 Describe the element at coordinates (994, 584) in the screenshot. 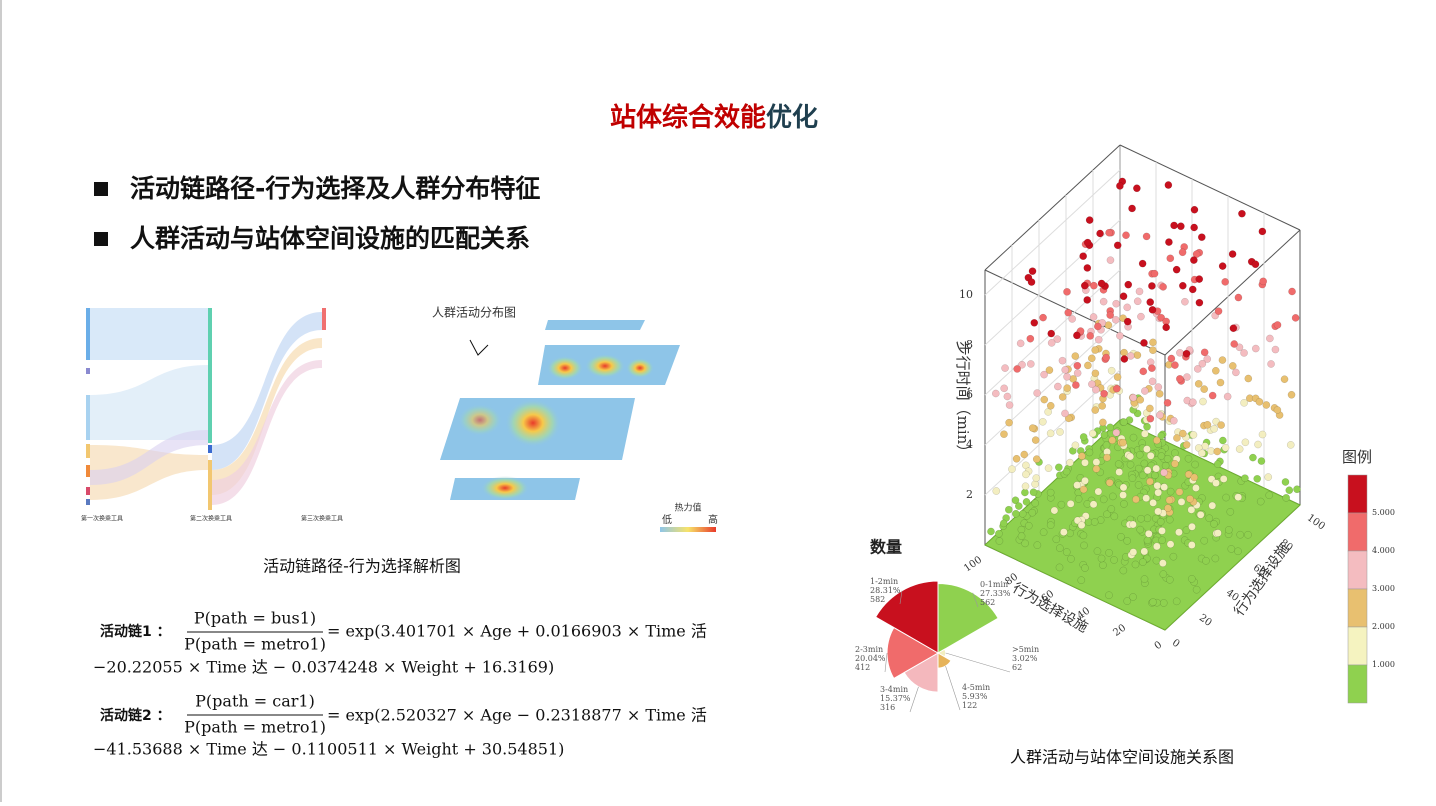

I see `rose-label-name: 0-1min` at that location.